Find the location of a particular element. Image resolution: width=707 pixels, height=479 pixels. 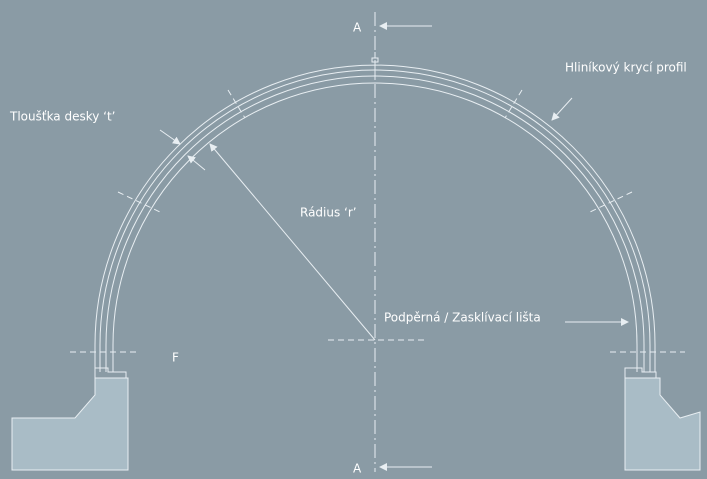

right-support is located at coordinates (640, 372).